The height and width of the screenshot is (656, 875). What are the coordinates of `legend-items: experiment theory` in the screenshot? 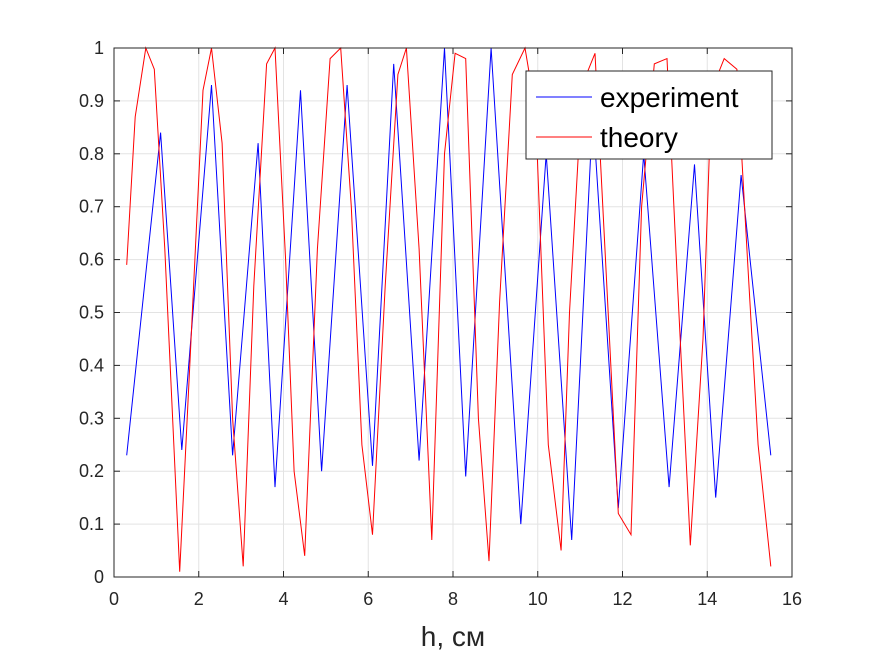 It's located at (637, 117).